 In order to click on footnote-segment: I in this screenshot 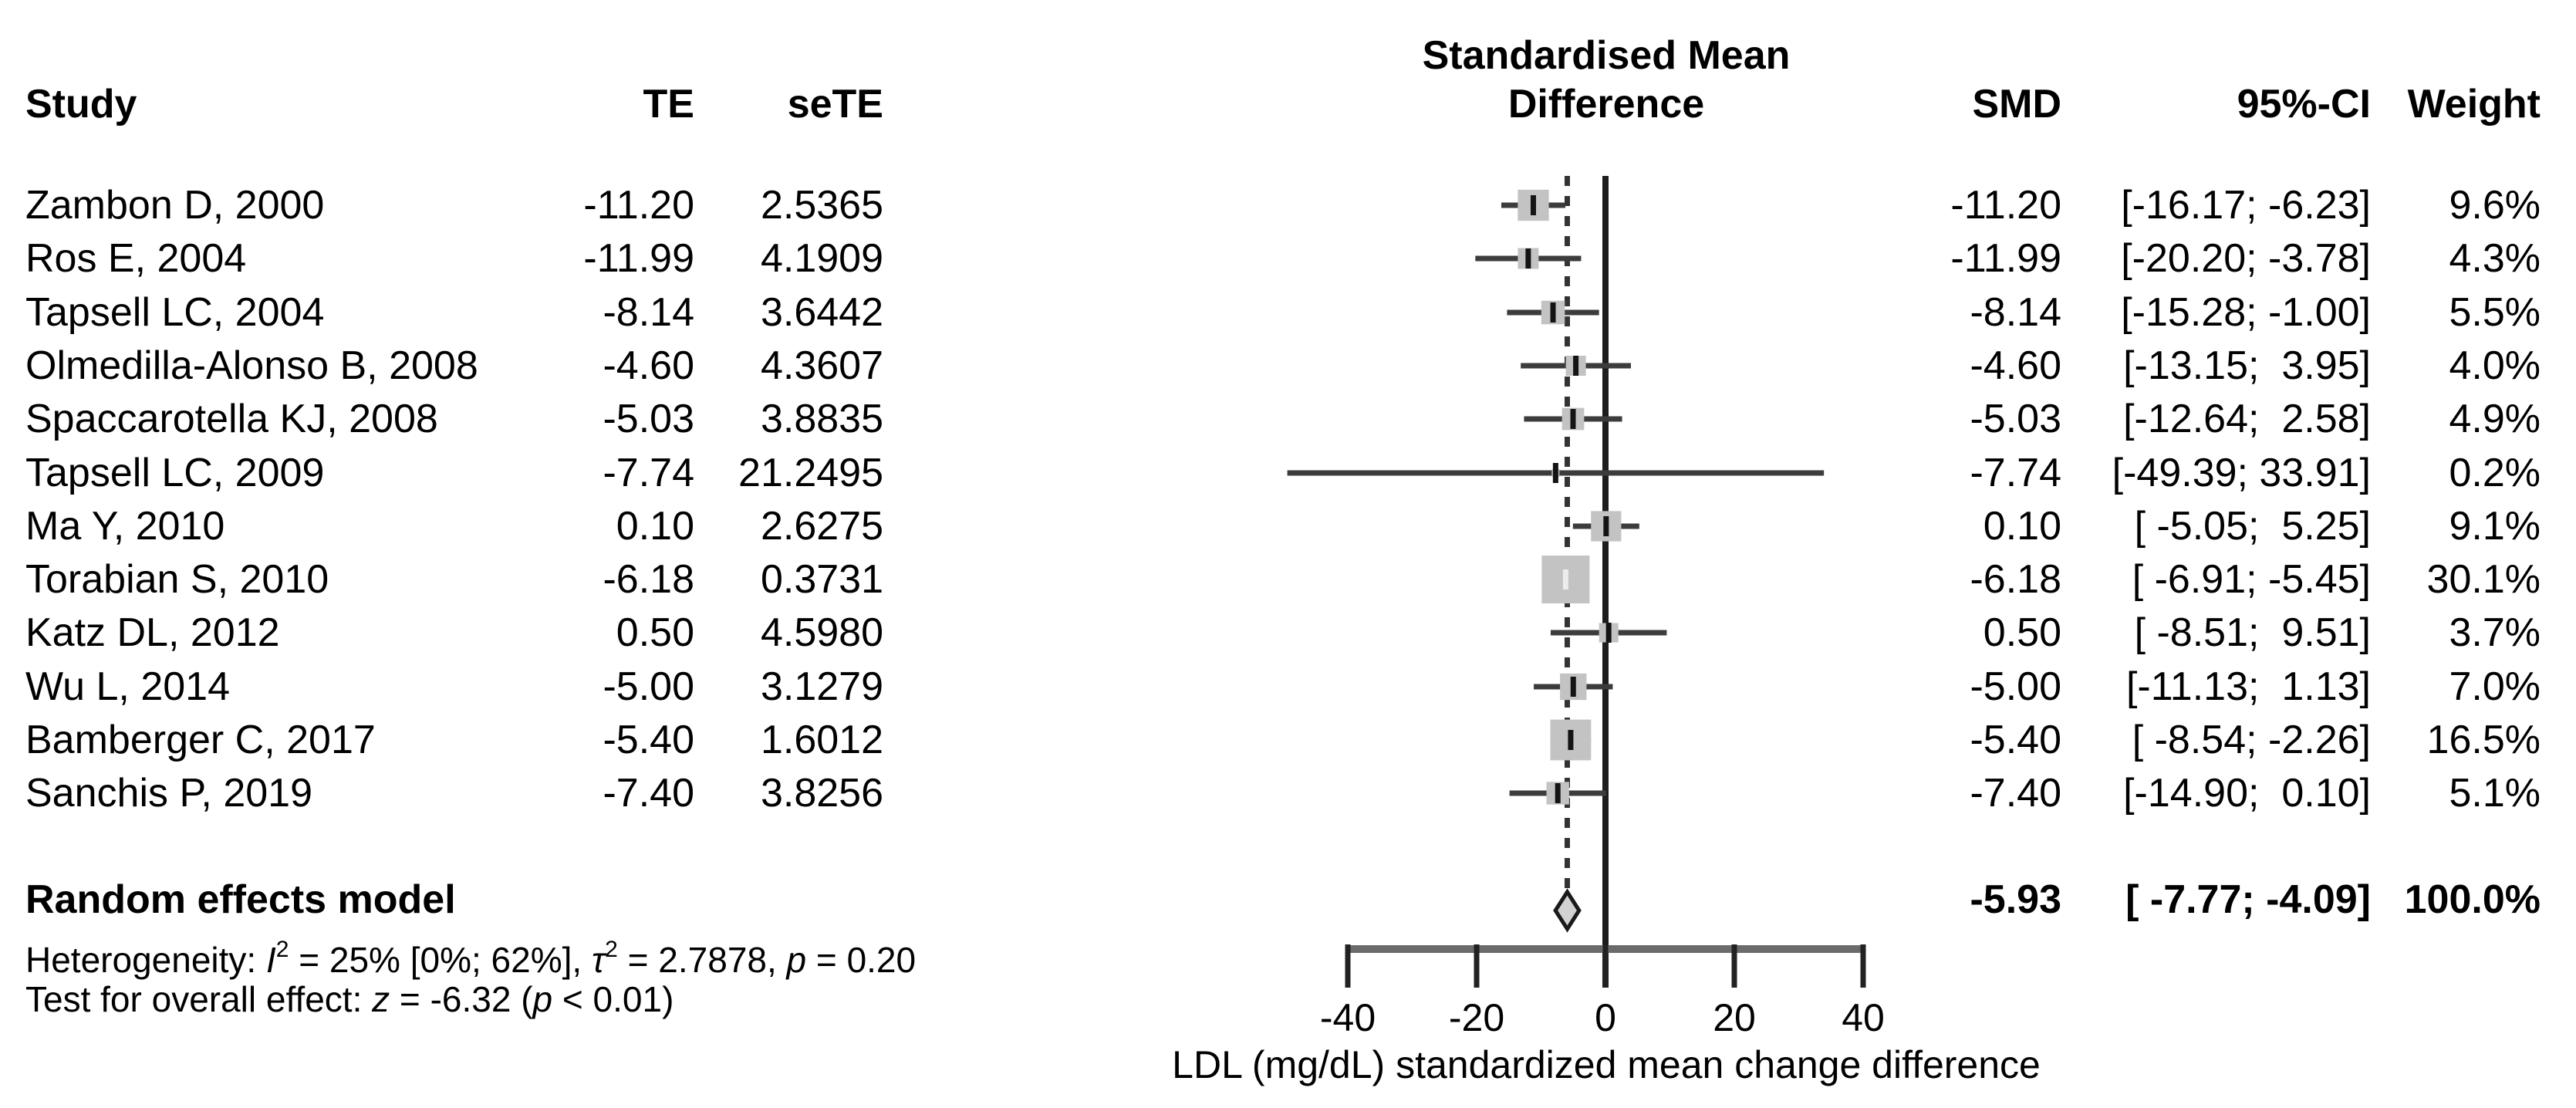, I will do `click(270, 960)`.